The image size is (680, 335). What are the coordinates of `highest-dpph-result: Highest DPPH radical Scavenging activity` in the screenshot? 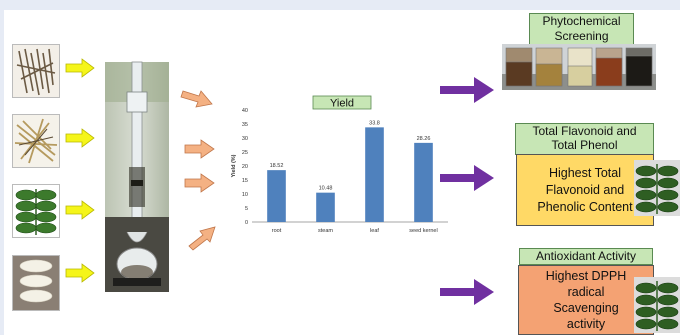 It's located at (586, 300).